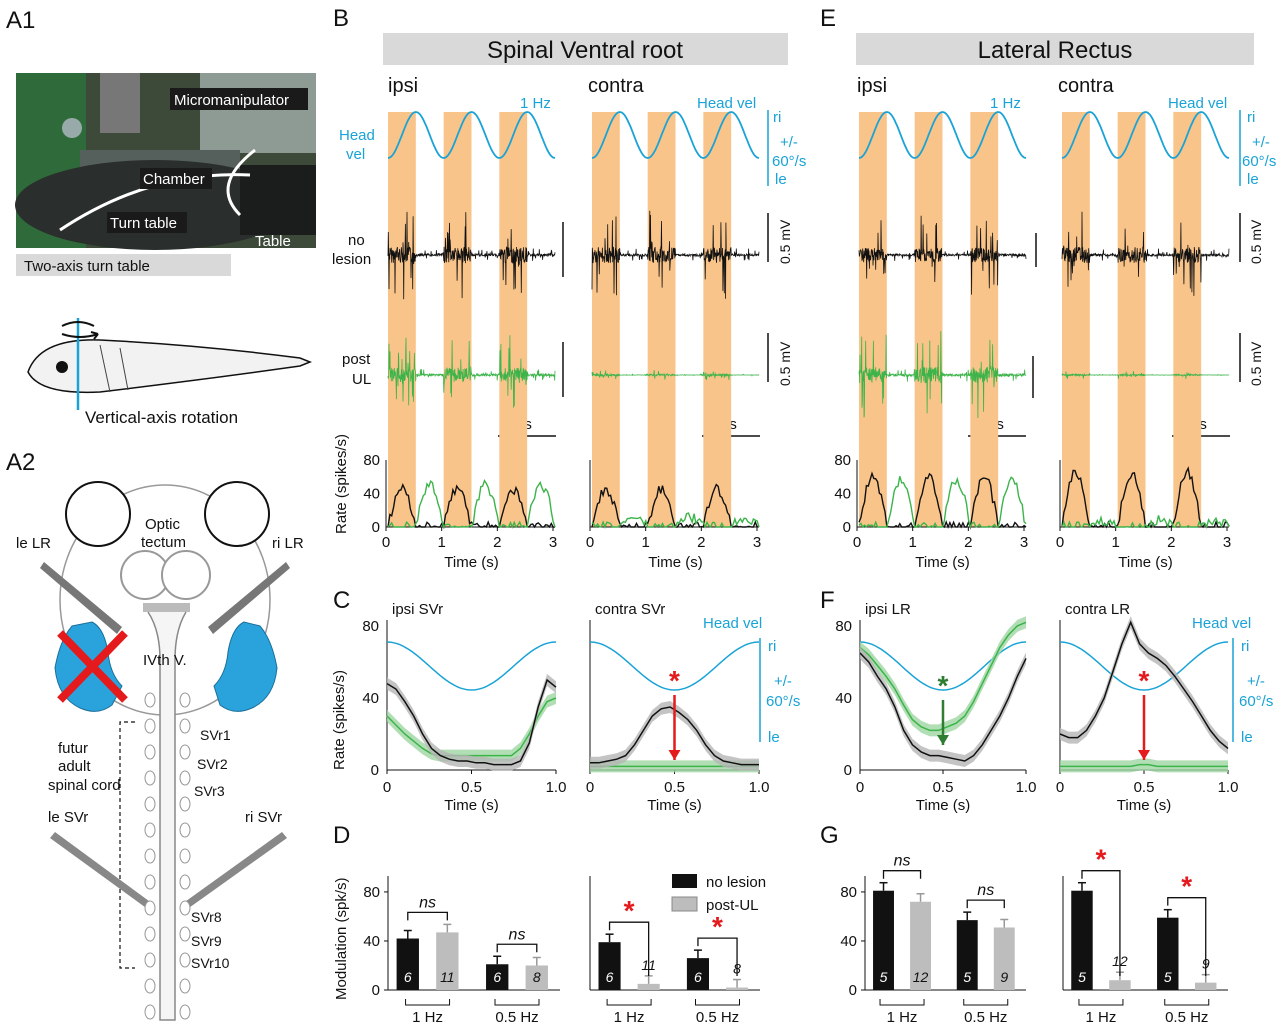 The image size is (1280, 1024). I want to click on b-ri: ri, so click(777, 117).